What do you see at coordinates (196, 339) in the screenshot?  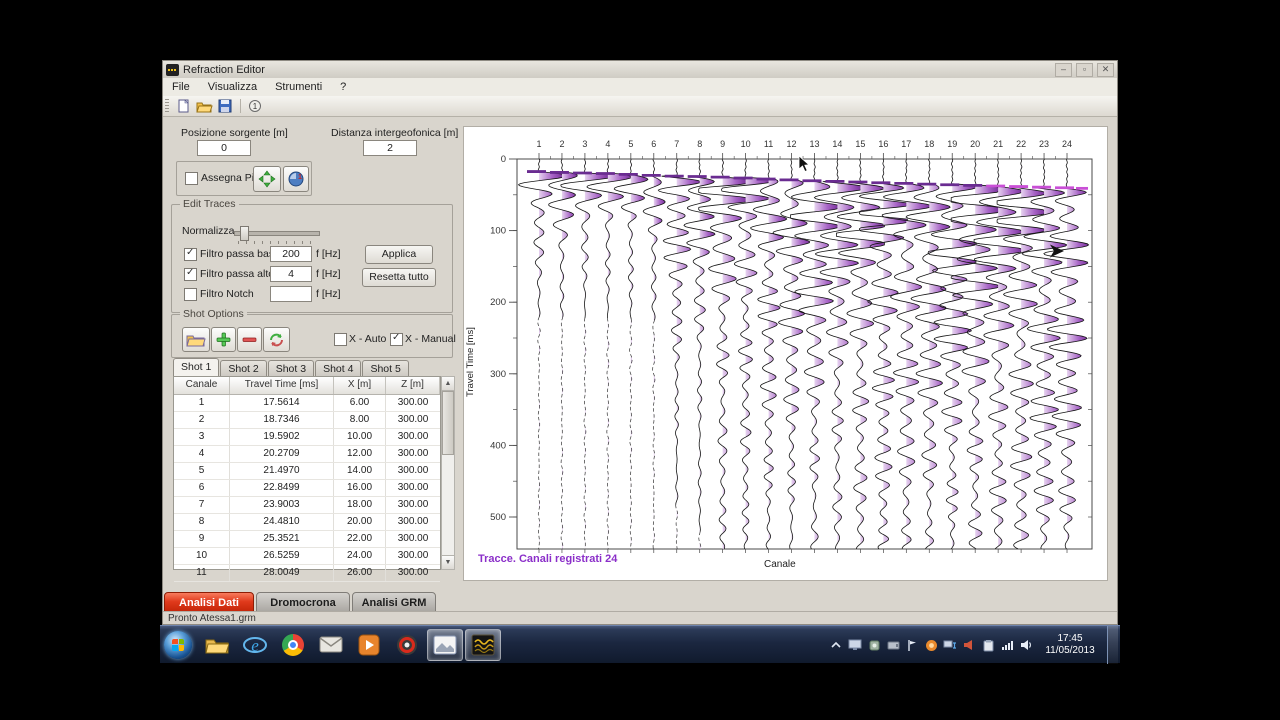 I see `load-shot-button` at bounding box center [196, 339].